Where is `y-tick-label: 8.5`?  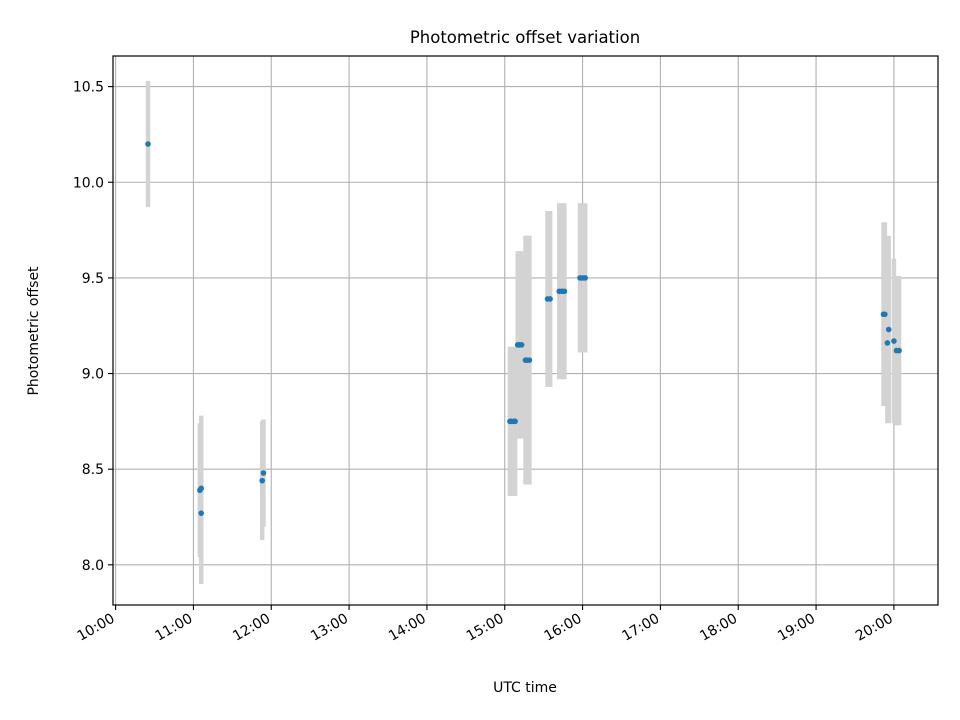 y-tick-label: 8.5 is located at coordinates (93, 470).